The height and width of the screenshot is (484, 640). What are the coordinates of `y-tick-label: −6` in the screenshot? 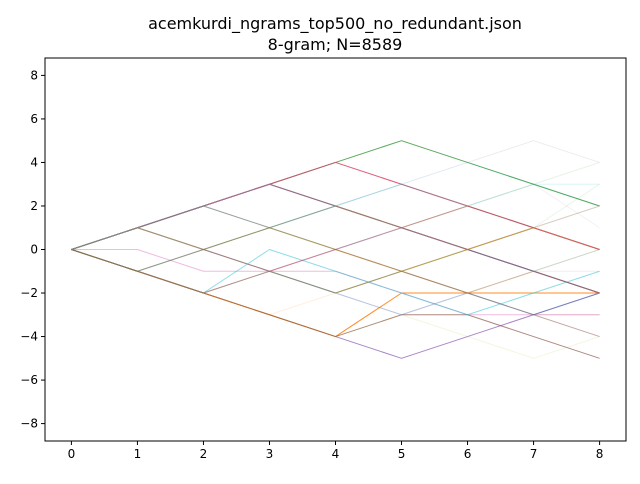 It's located at (29, 380).